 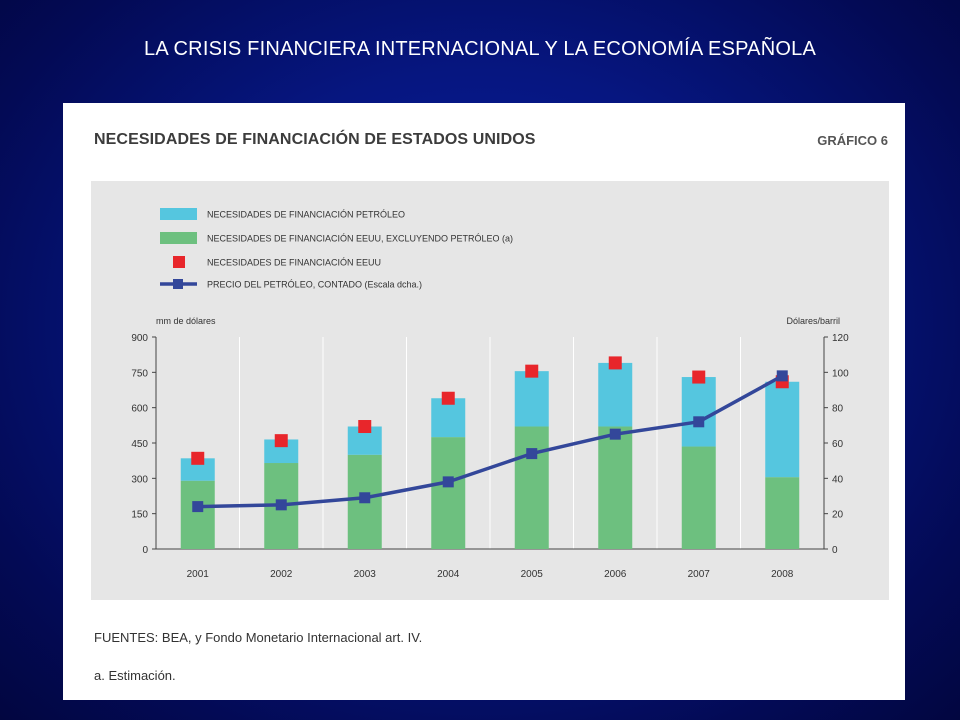 I want to click on x-tick-label: 2007, so click(x=699, y=574).